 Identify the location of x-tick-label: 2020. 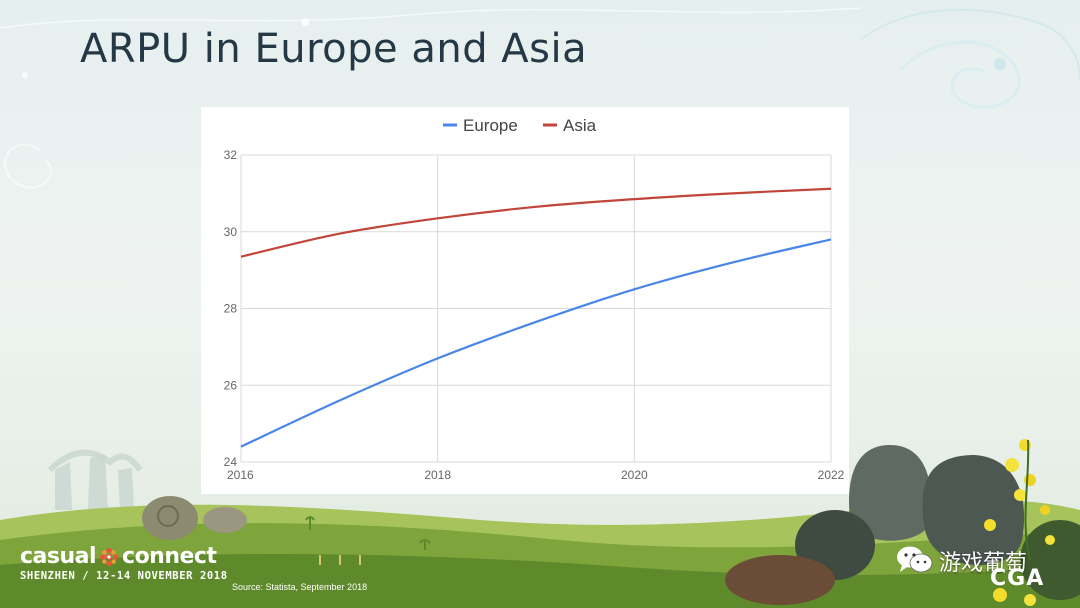
(634, 475).